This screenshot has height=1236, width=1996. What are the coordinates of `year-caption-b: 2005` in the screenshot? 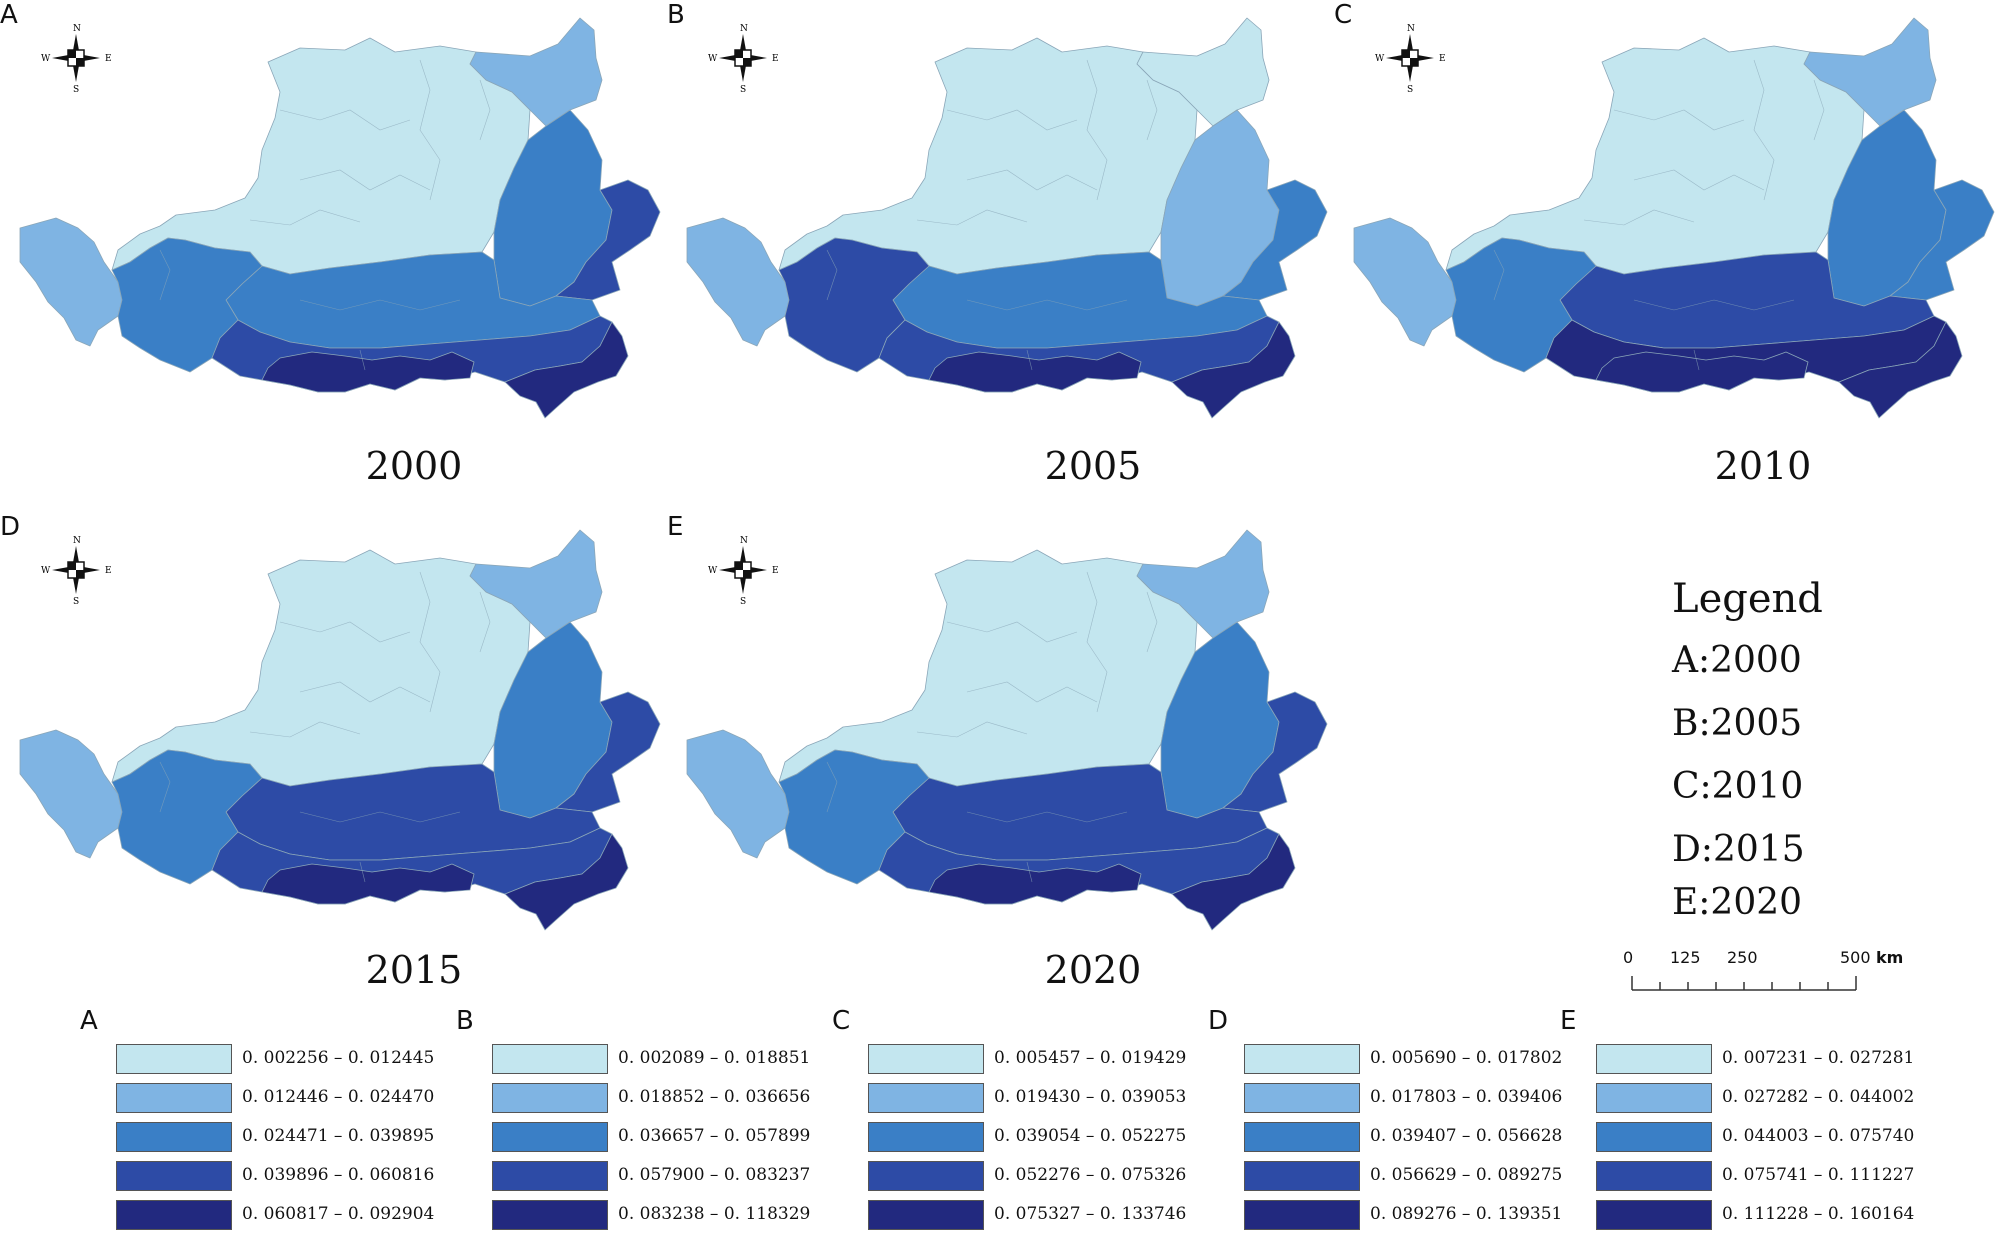 It's located at (1093, 466).